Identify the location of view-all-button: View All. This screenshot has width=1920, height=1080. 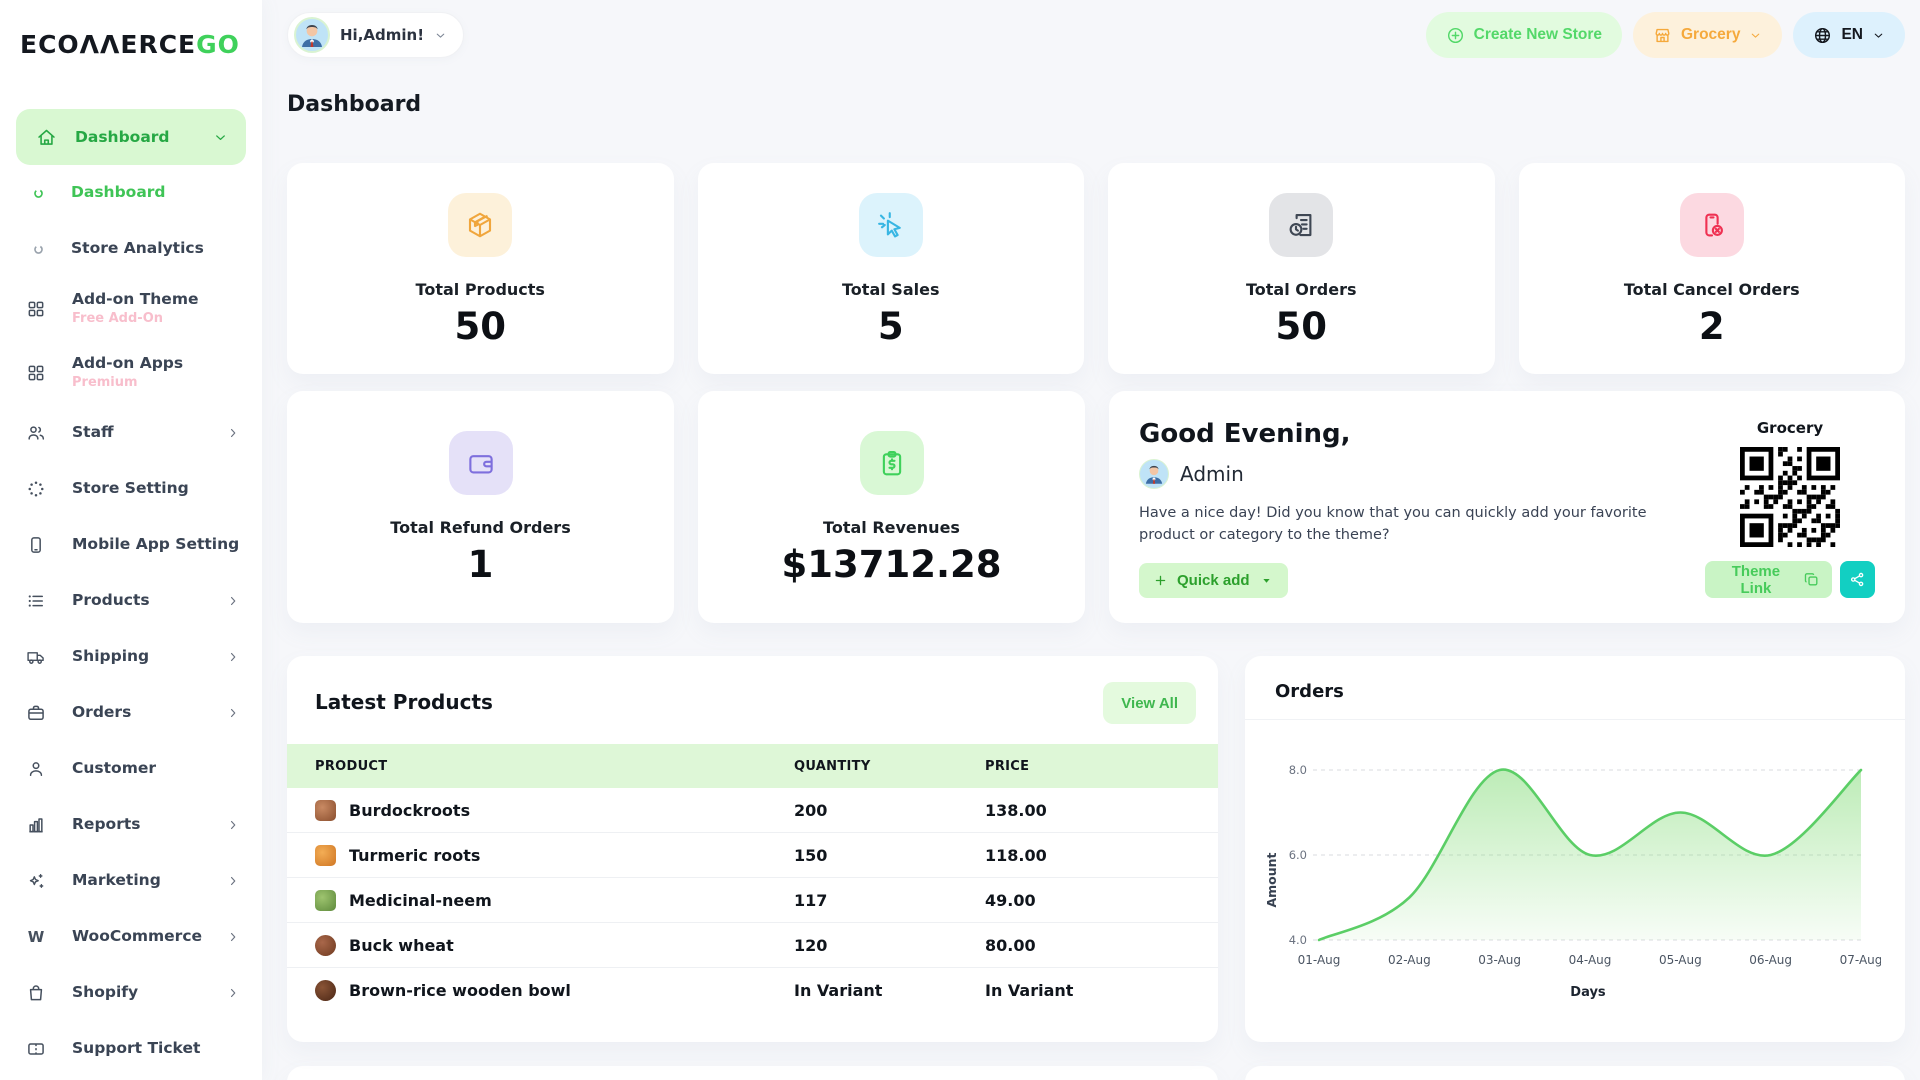
(1149, 703).